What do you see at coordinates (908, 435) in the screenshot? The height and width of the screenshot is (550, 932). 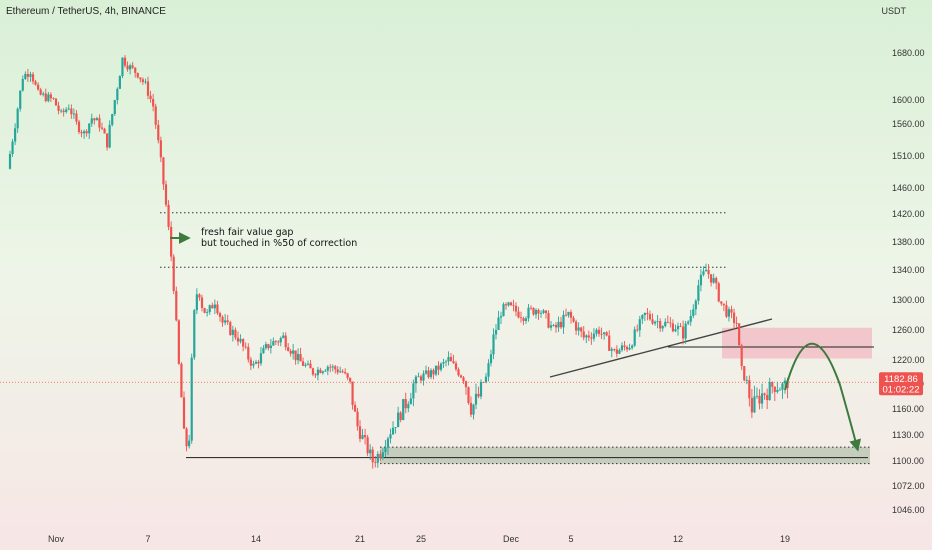 I see `y-tick-label: 1130.00` at bounding box center [908, 435].